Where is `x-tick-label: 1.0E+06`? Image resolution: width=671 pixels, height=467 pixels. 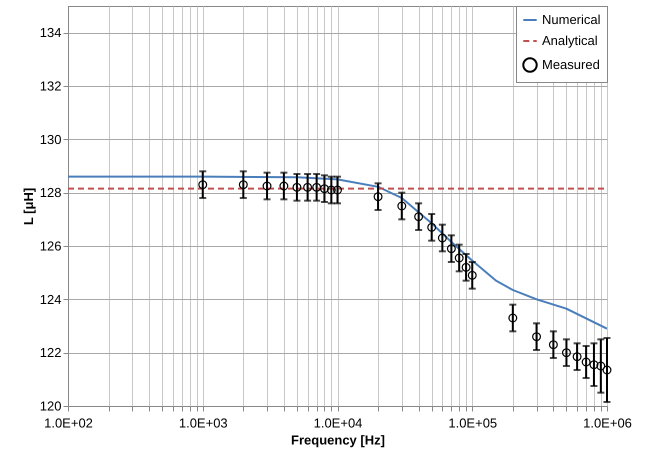 x-tick-label: 1.0E+06 is located at coordinates (607, 423).